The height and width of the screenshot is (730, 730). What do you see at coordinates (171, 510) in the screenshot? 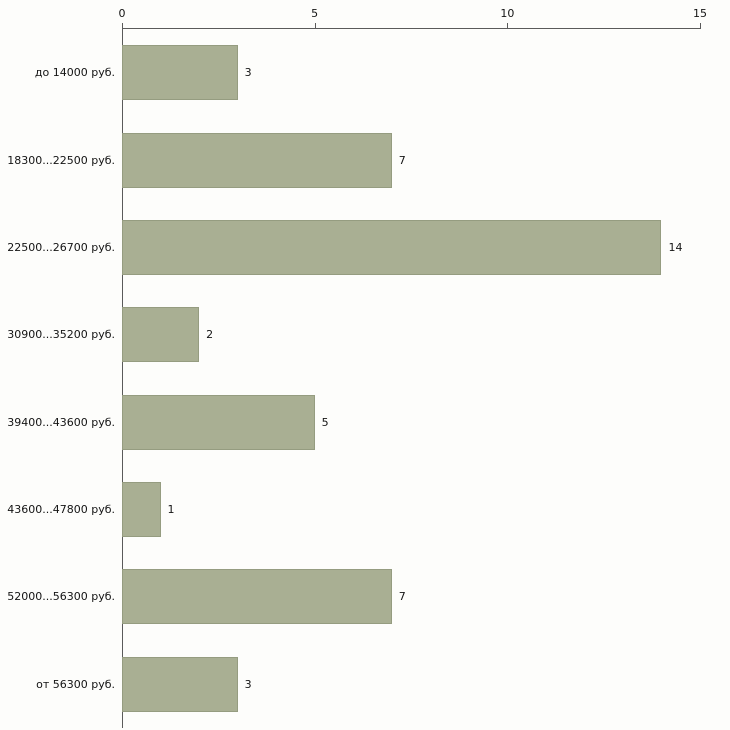
I see `value-label: 1` at bounding box center [171, 510].